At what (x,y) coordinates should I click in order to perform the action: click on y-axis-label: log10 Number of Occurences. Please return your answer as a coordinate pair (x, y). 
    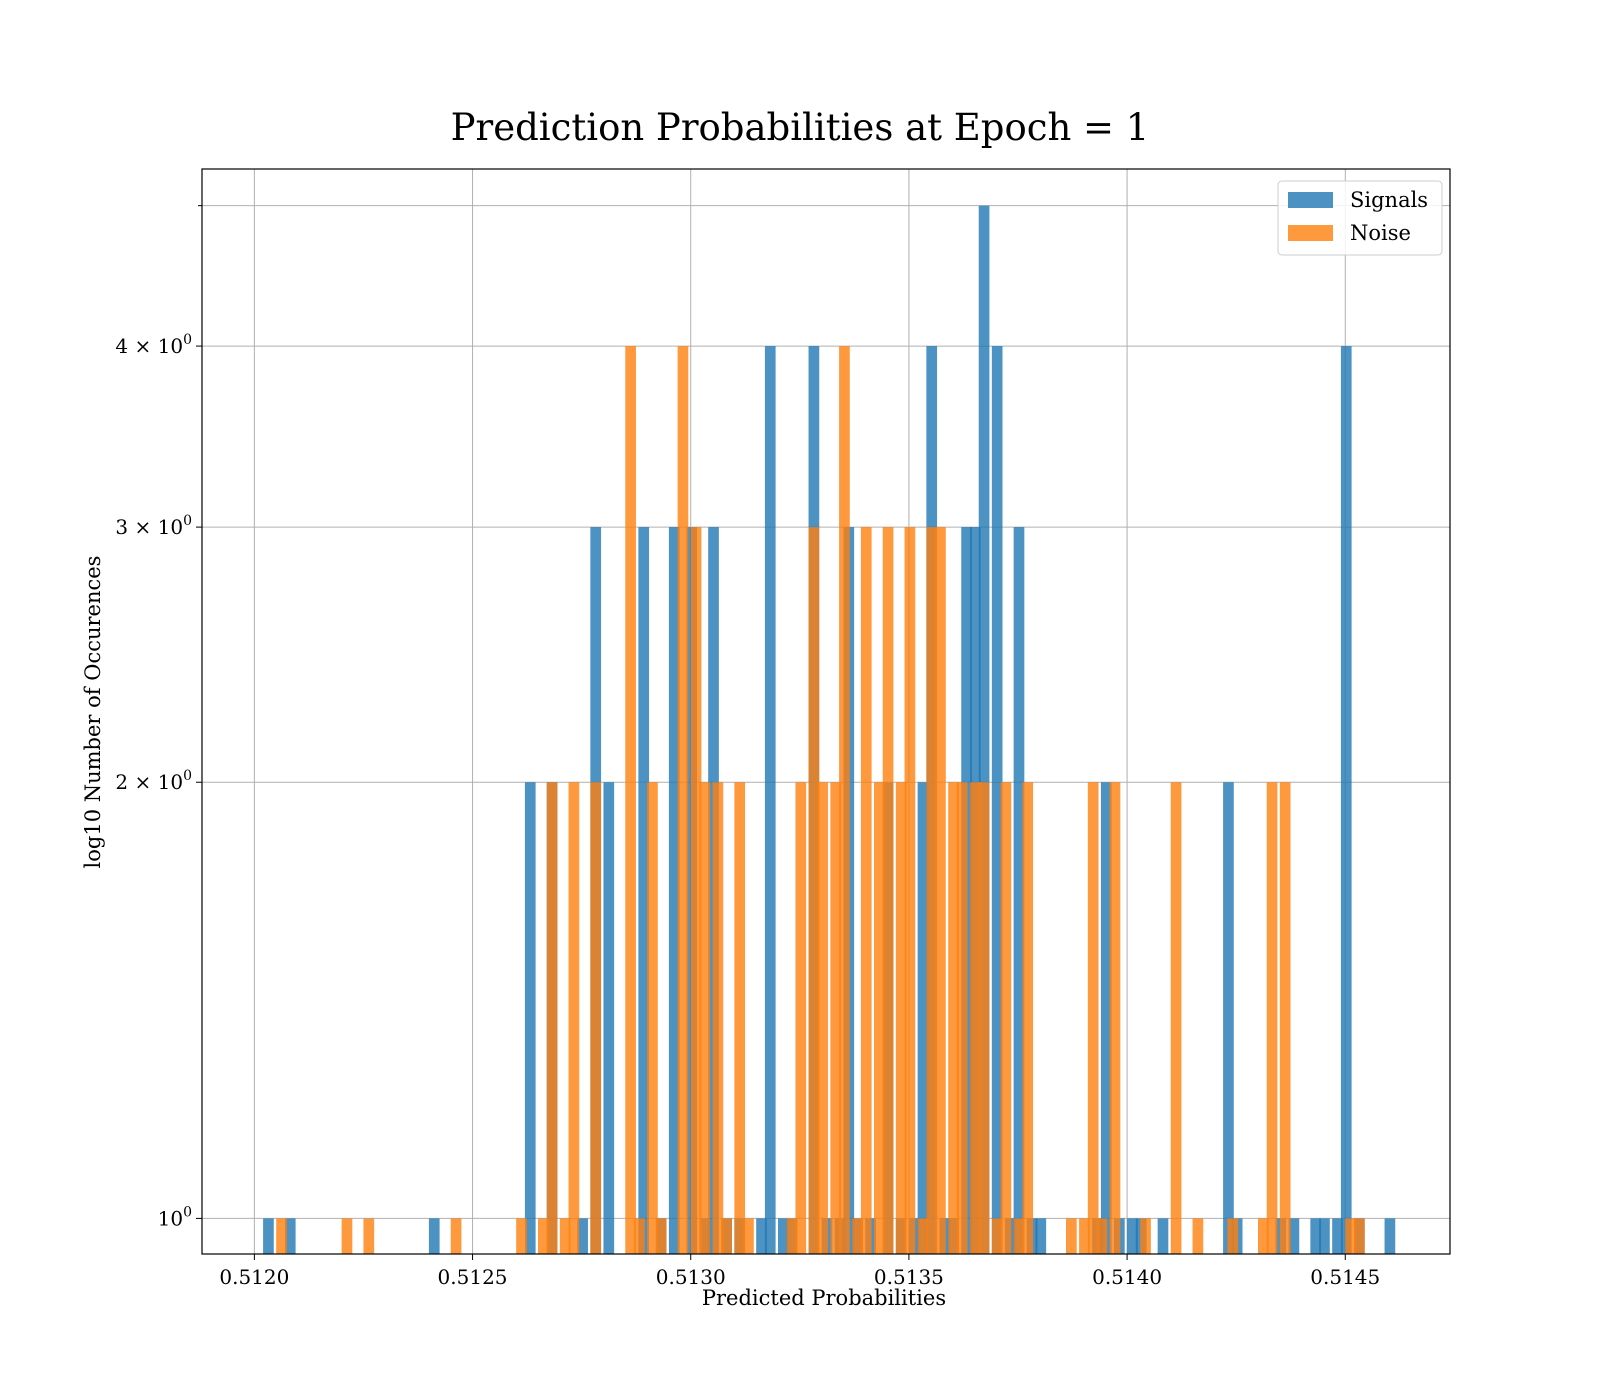
    Looking at the image, I should click on (93, 712).